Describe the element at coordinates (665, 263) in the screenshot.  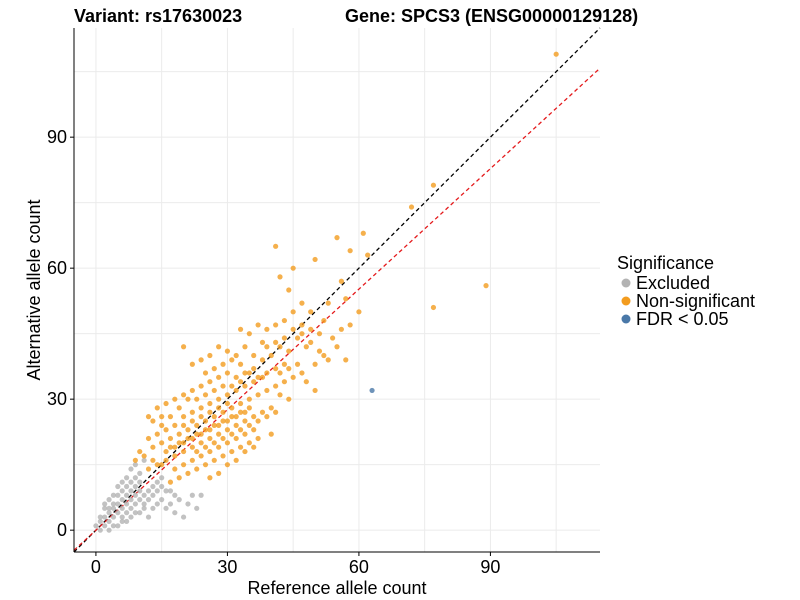
I see `legend-title: Significance` at that location.